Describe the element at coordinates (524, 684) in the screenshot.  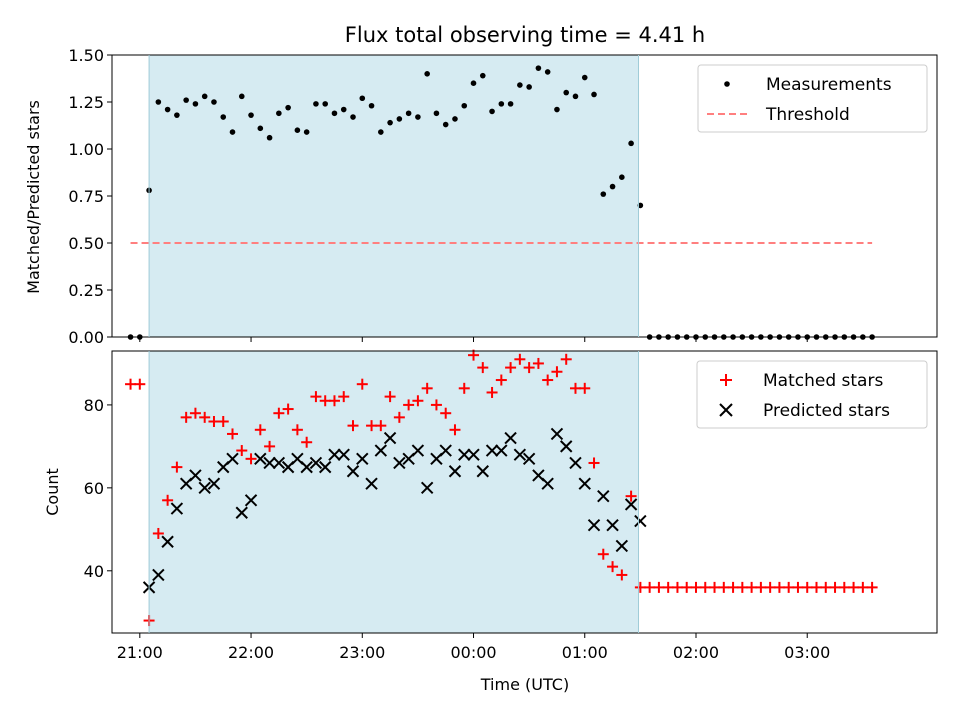
I see `x-axis-label: Time (UTC)` at that location.